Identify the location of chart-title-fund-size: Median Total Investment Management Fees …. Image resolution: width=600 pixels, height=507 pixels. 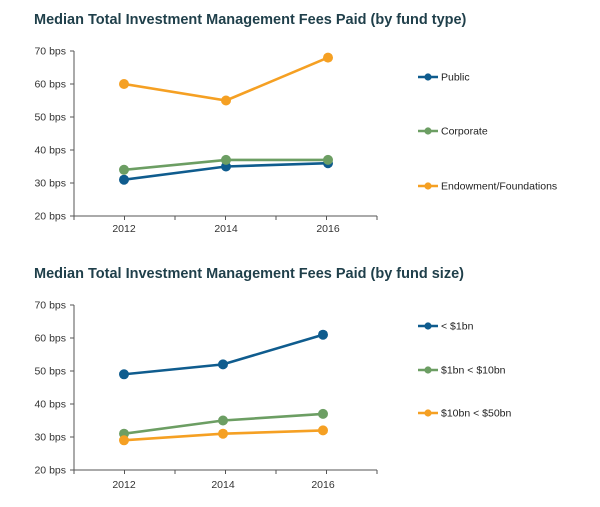
(249, 274).